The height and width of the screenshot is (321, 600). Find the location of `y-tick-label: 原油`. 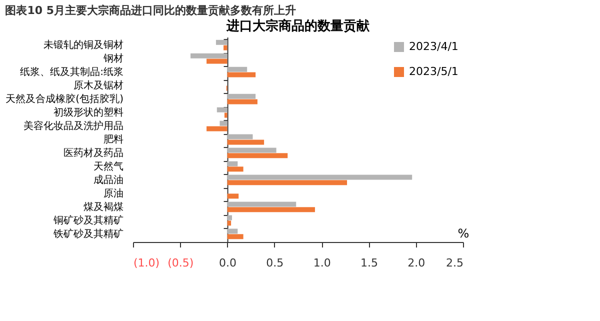

y-tick-label: 原油 is located at coordinates (114, 193).